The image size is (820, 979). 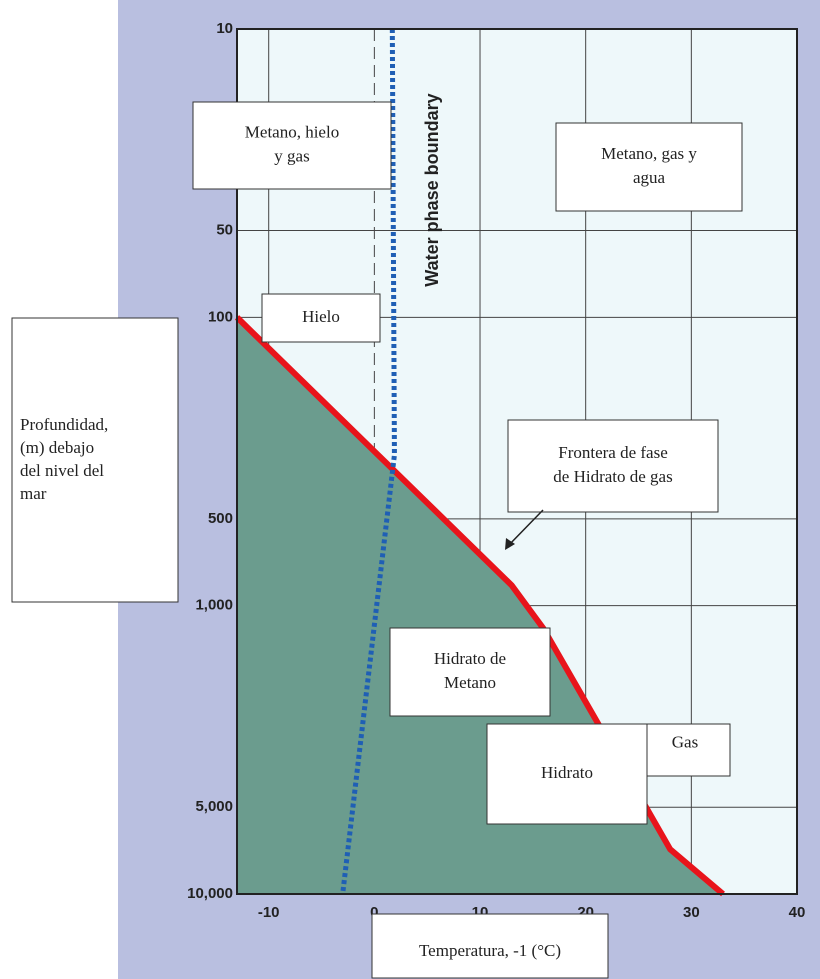 What do you see at coordinates (510, 544) in the screenshot?
I see `arrow-head` at bounding box center [510, 544].